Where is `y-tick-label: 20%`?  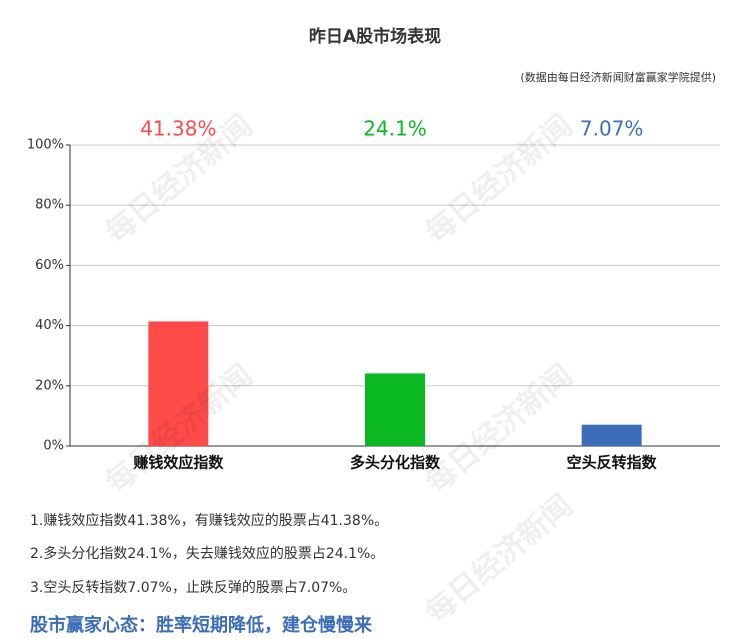 y-tick-label: 20% is located at coordinates (49, 385).